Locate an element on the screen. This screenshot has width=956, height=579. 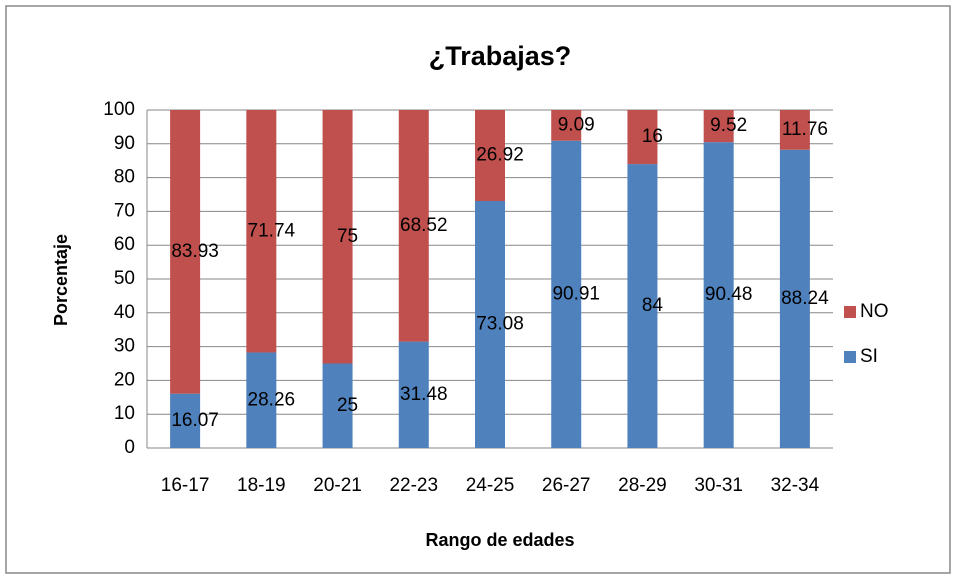
y-tick-label: 90 is located at coordinates (124, 143).